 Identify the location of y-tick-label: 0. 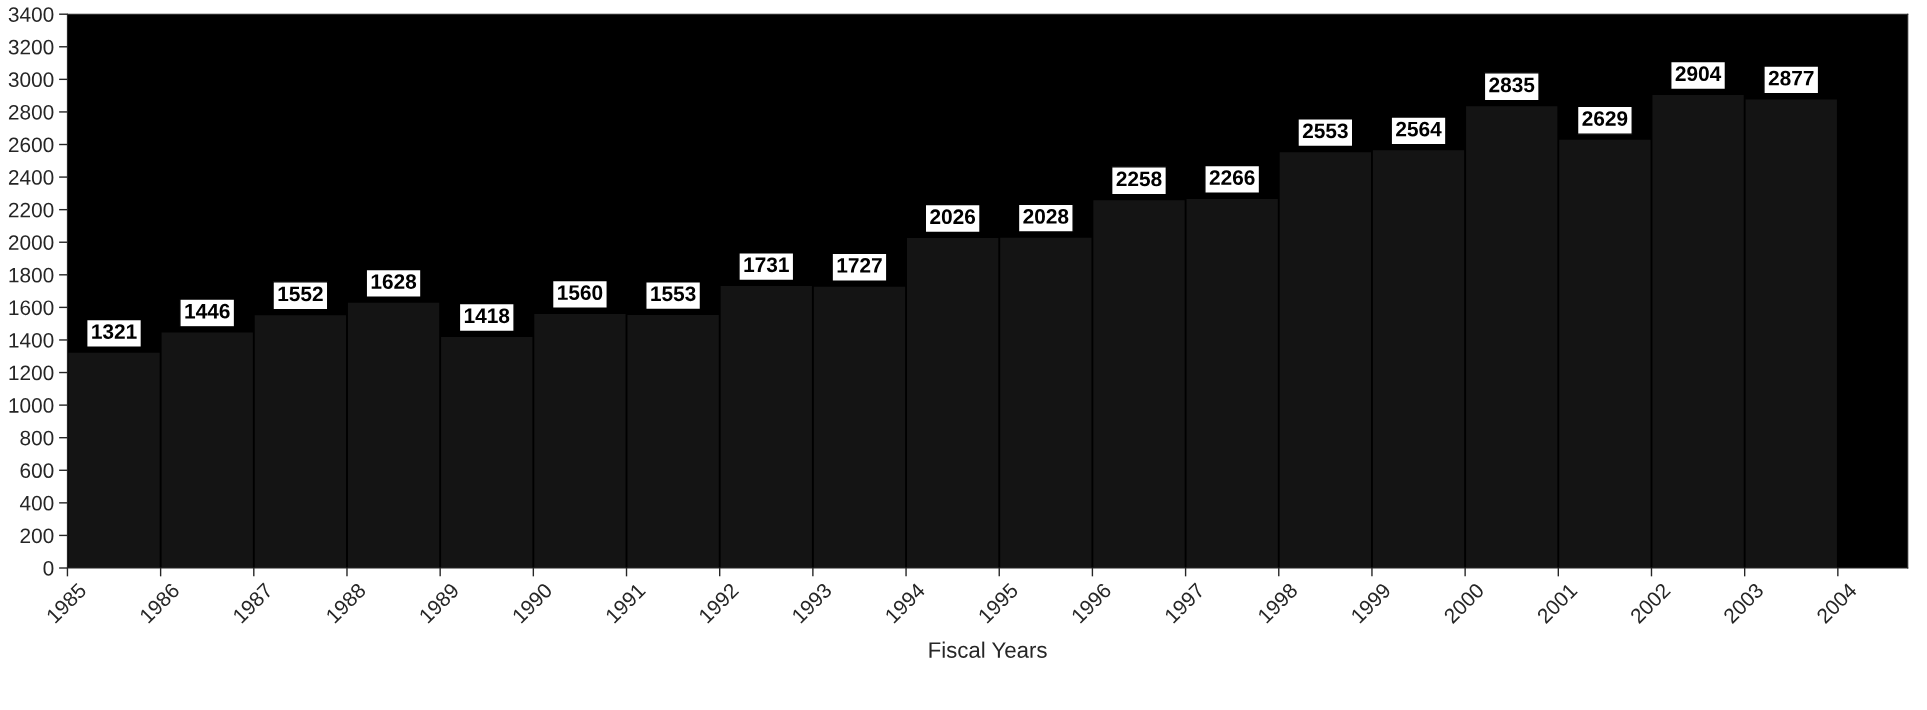
(48, 568).